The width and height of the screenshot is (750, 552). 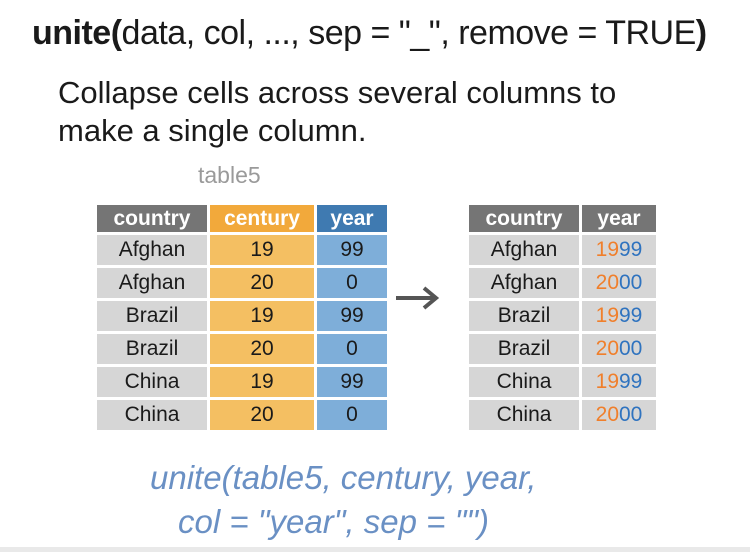 I want to click on open-paren: (, so click(x=116, y=33).